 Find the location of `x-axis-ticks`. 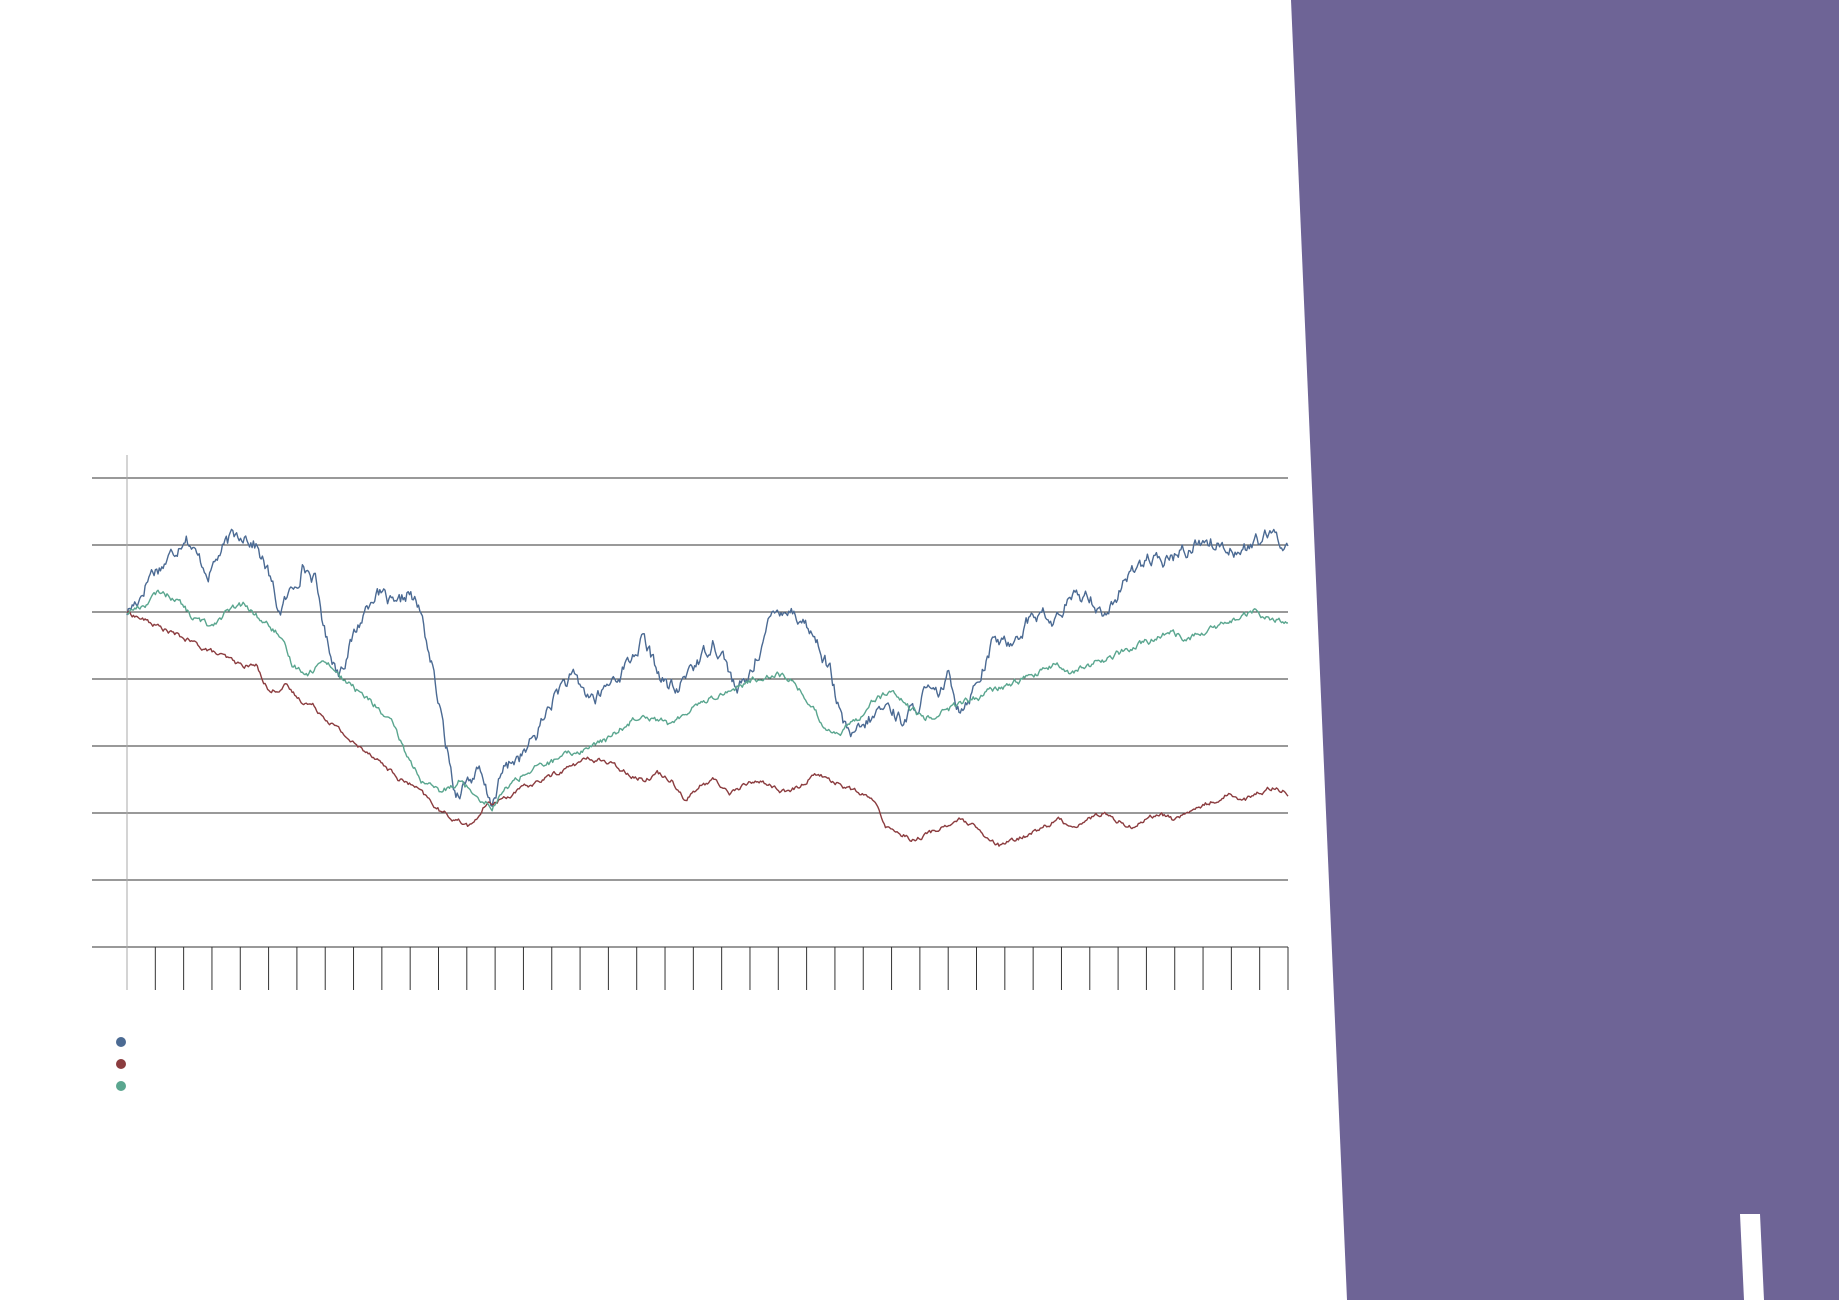

x-axis-ticks is located at coordinates (707, 968).